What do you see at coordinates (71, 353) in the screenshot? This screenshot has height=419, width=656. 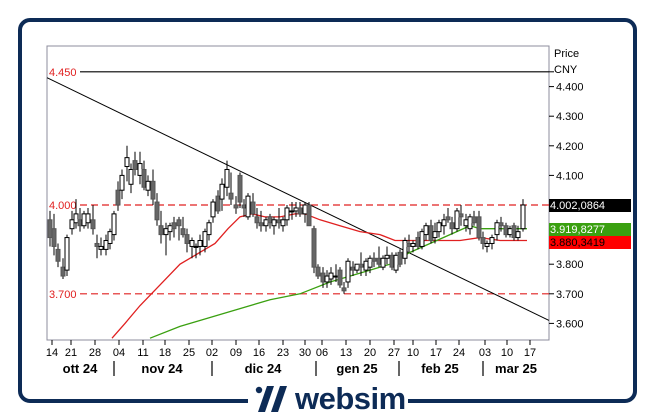 I see `x-tick-label: 21` at bounding box center [71, 353].